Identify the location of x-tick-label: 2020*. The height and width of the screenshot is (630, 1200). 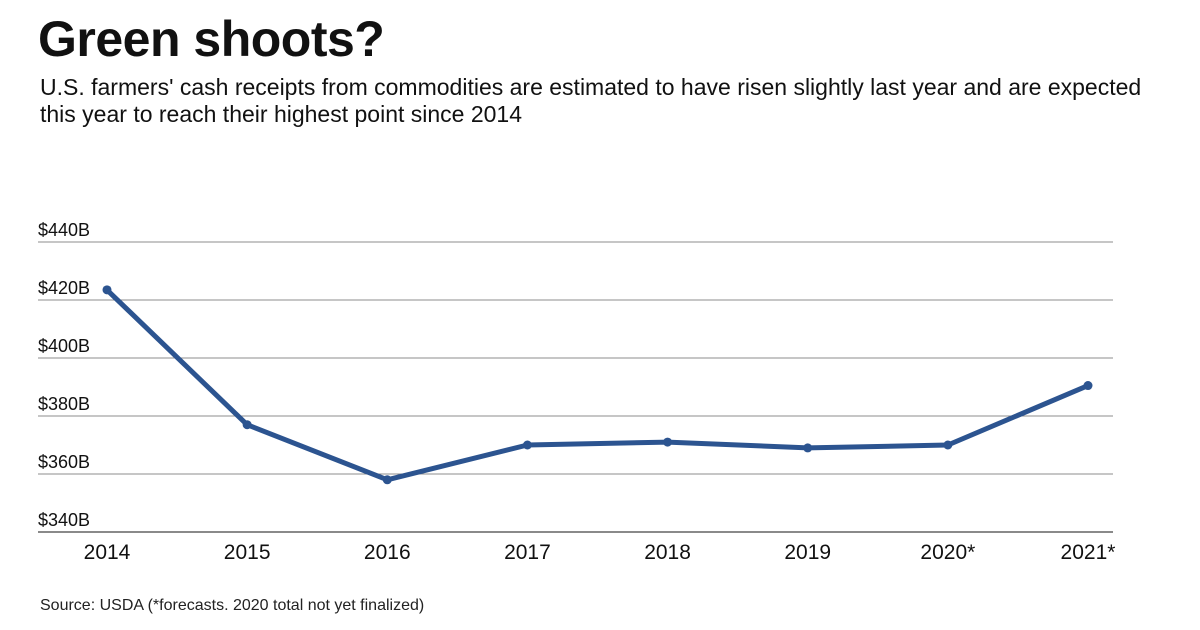
(947, 552).